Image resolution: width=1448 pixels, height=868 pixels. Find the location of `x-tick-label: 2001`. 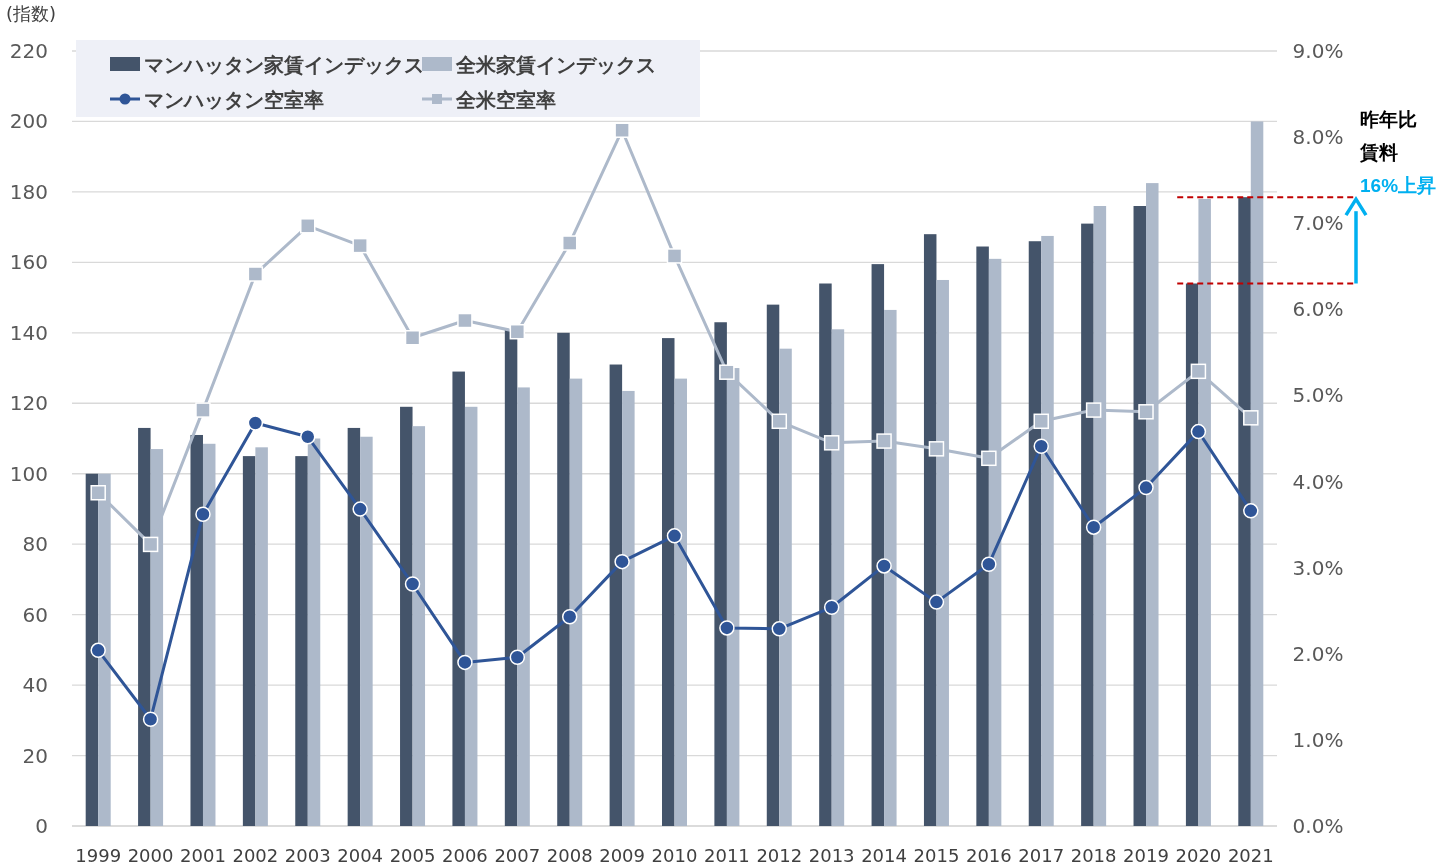

x-tick-label: 2001 is located at coordinates (203, 855).